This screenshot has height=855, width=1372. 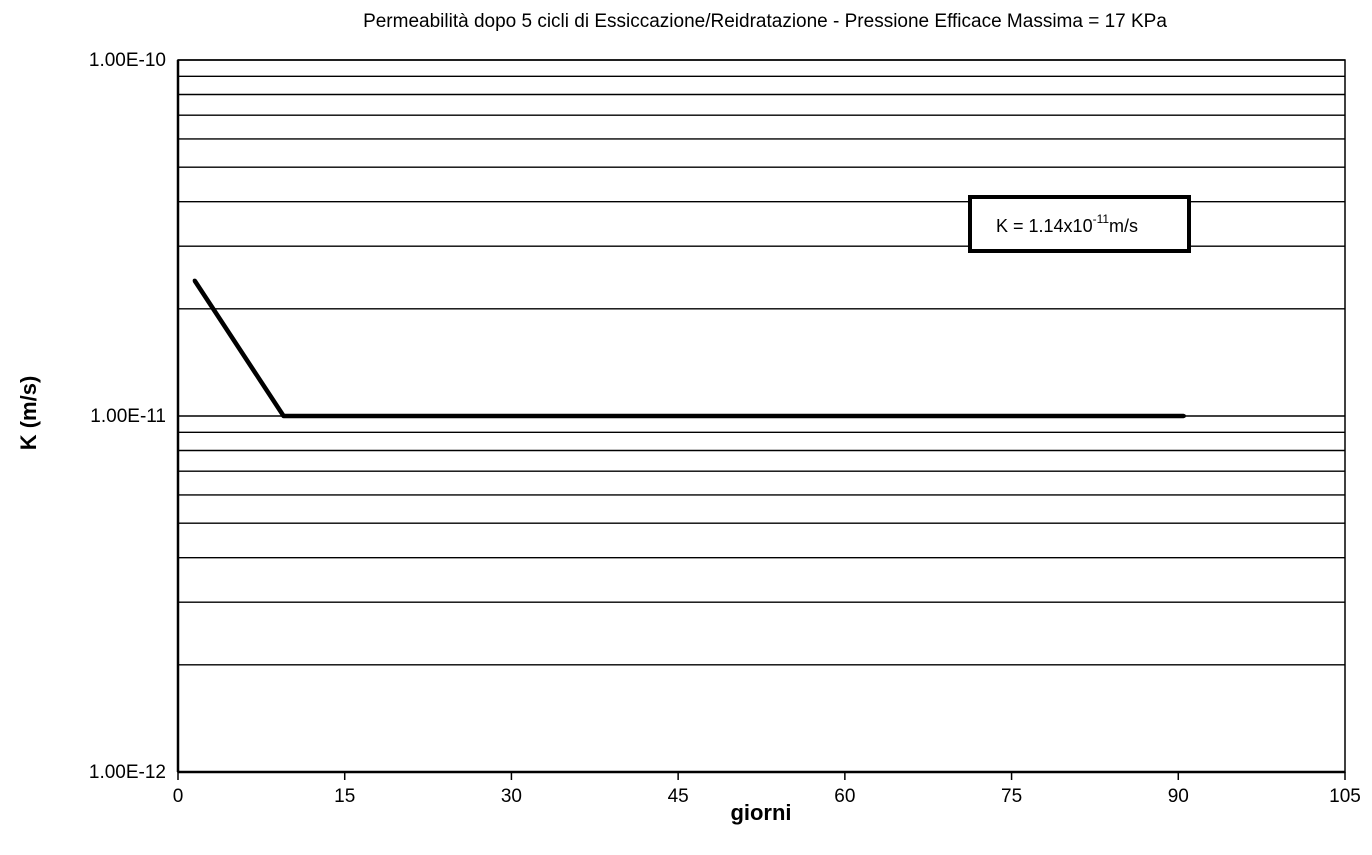 I want to click on annotation-box, so click(x=1079, y=224).